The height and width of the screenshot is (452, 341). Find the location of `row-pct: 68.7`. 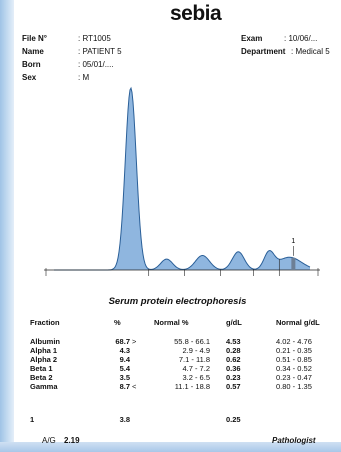

row-pct: 68.7 is located at coordinates (122, 341).